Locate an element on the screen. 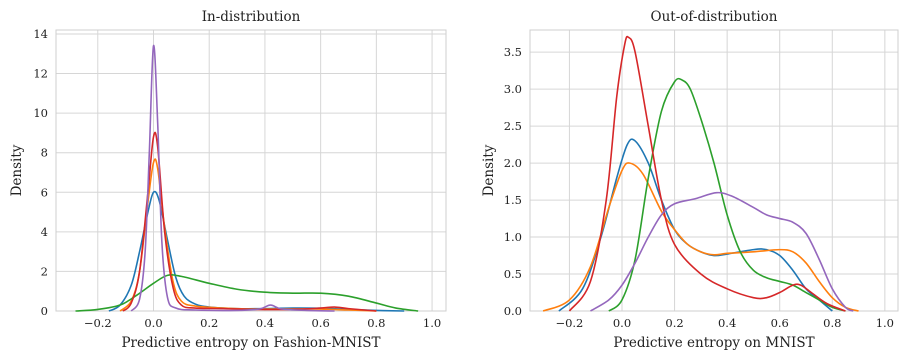  y-tick-label: 4 is located at coordinates (44, 232).